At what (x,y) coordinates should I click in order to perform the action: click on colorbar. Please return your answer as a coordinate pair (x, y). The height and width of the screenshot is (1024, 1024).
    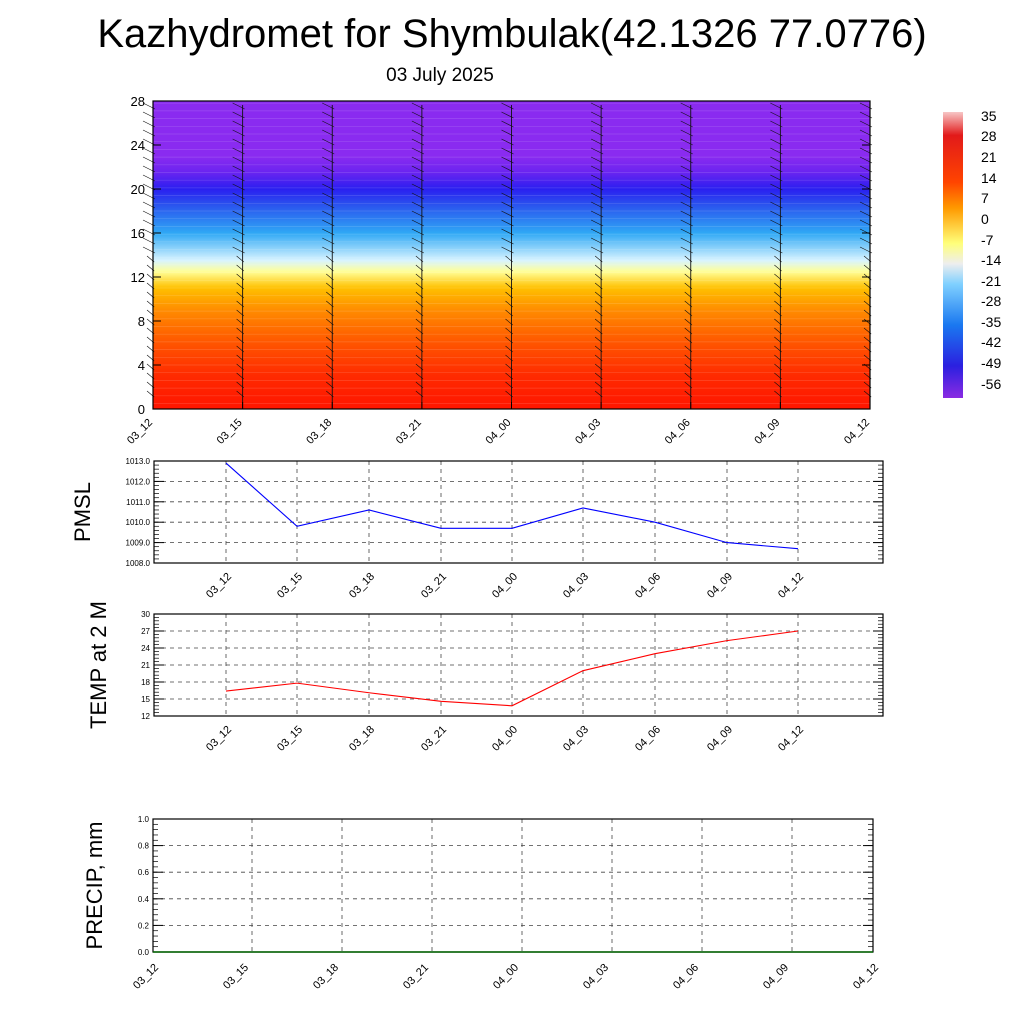
    Looking at the image, I should click on (953, 255).